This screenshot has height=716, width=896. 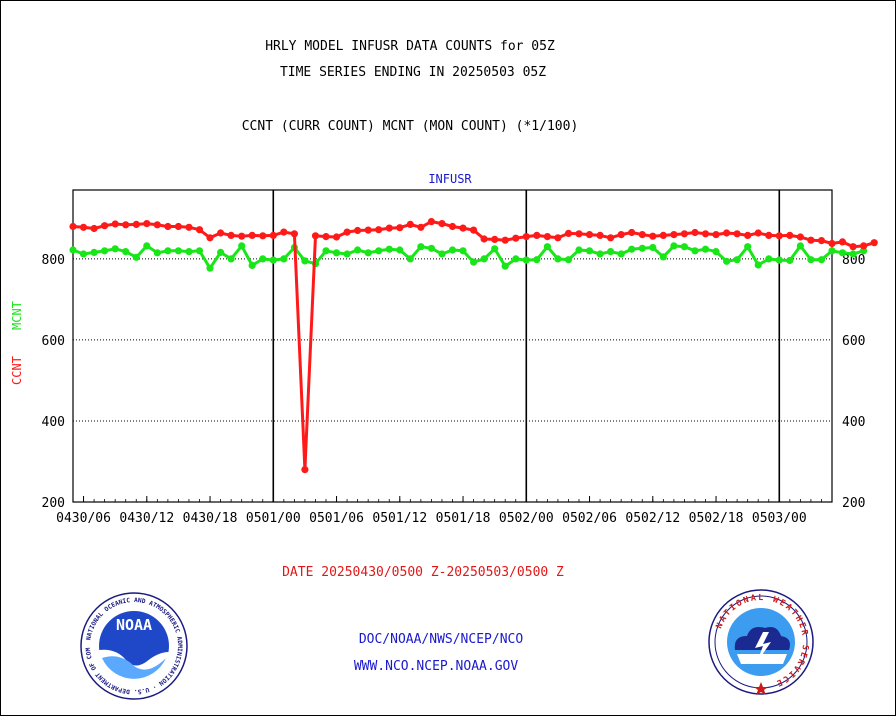 What do you see at coordinates (441, 639) in the screenshot?
I see `org-label: DOC/NOAA/NWS/NCEP/NCO` at bounding box center [441, 639].